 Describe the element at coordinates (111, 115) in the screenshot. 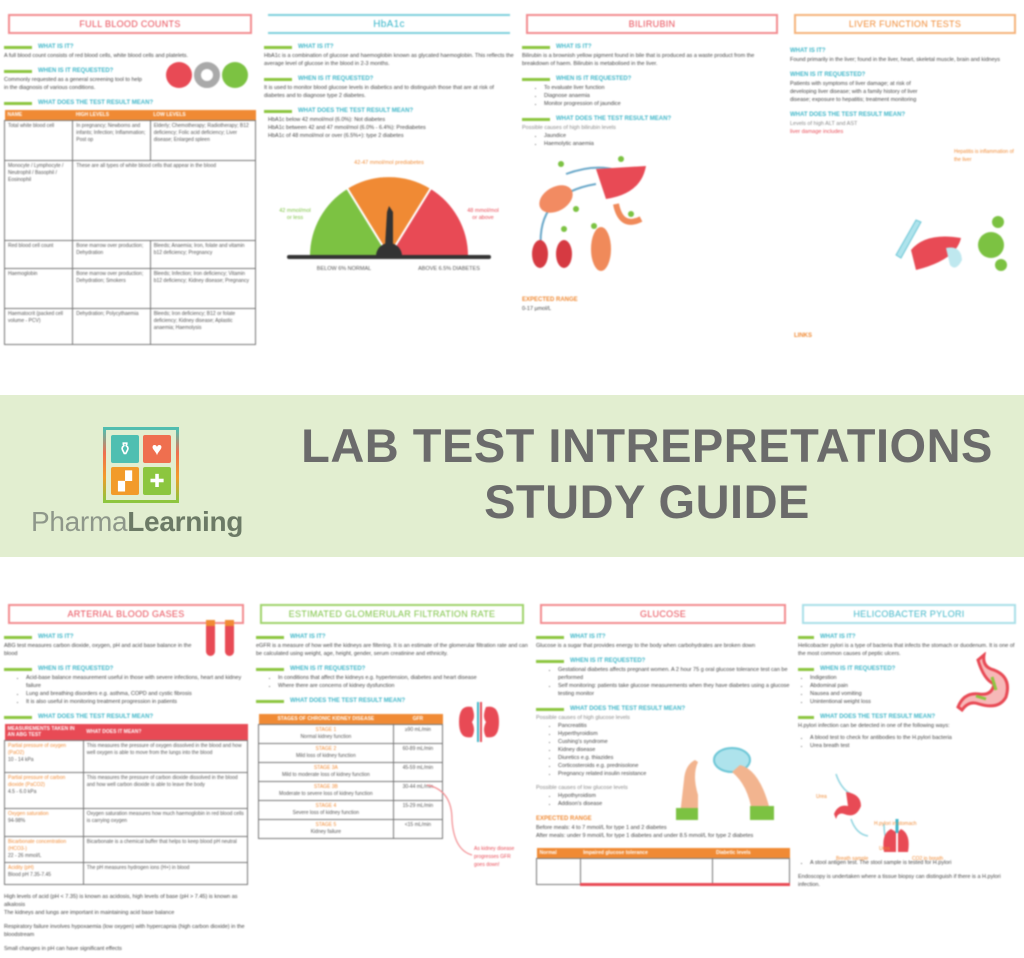

I see `col-header: HIGH LEVELS` at that location.